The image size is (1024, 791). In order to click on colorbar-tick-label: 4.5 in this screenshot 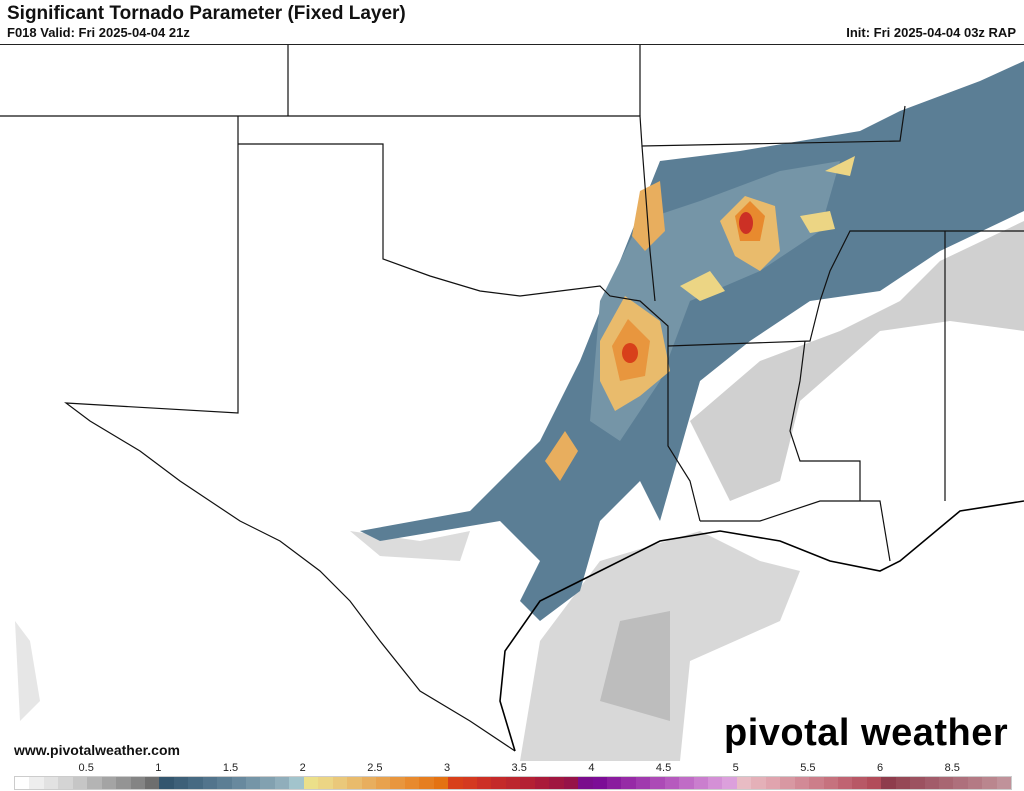, I will do `click(663, 768)`.